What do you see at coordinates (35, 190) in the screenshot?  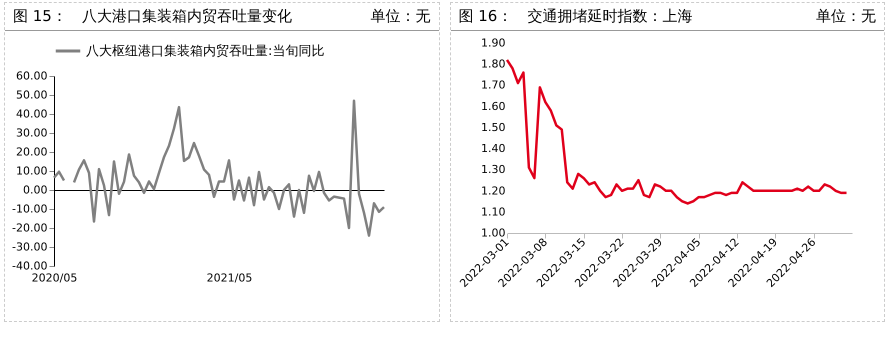 I see `y-tick-label: 0.00` at bounding box center [35, 190].